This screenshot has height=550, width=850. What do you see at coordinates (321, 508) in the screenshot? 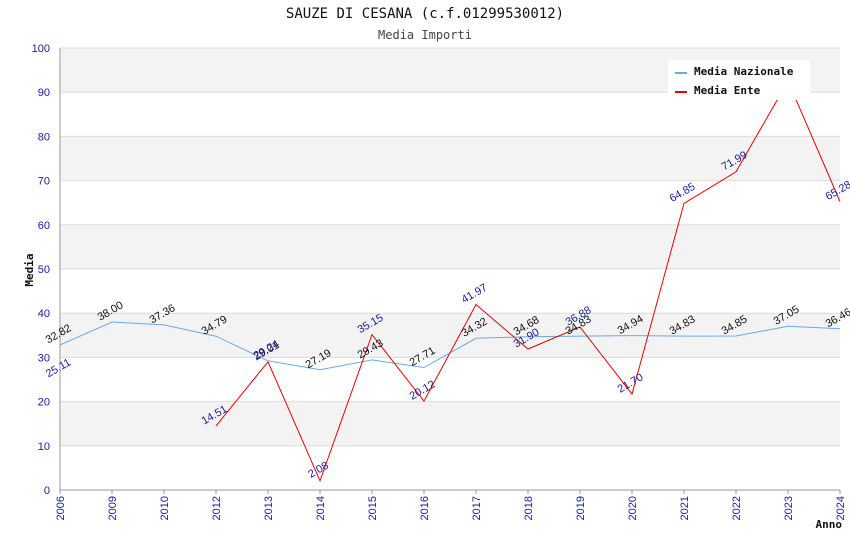
I see `x-tick-2014: 2014` at bounding box center [321, 508].